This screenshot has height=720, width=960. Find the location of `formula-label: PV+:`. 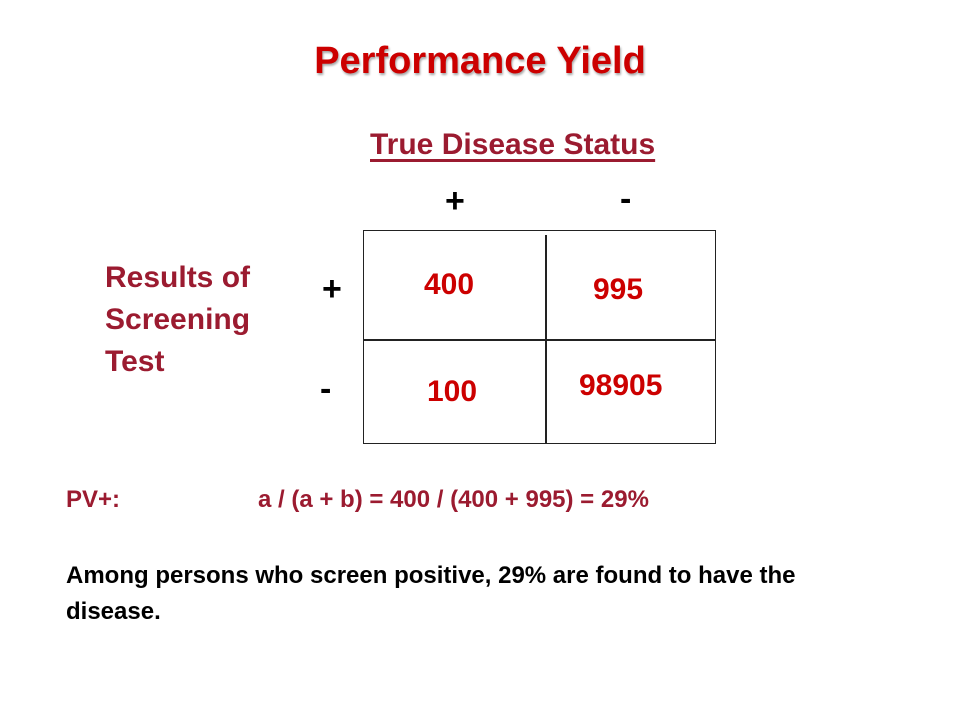

formula-label: PV+: is located at coordinates (93, 499).